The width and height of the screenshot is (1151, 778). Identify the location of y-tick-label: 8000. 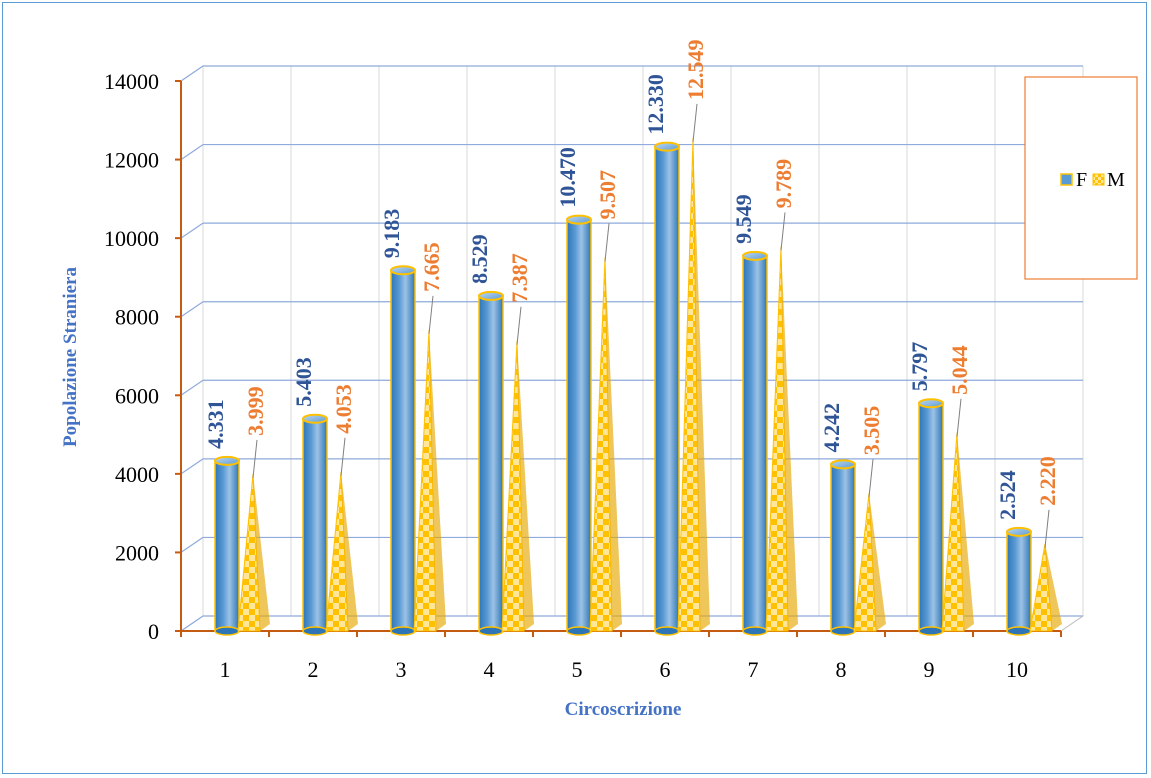
(137, 317).